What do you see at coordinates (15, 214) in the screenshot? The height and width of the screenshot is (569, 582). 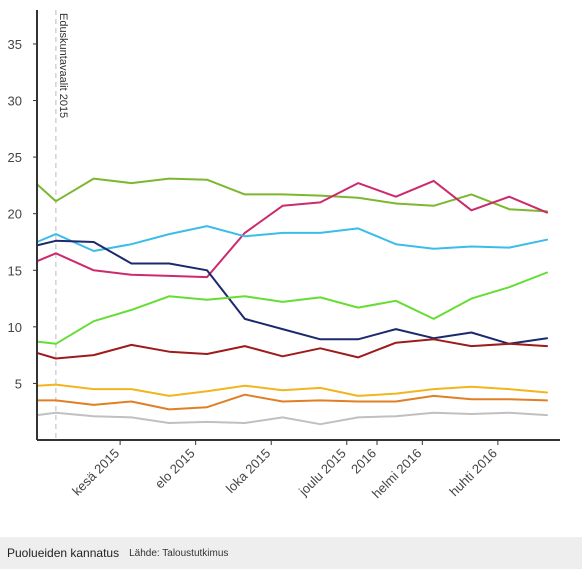 I see `y-tick-label: 20` at bounding box center [15, 214].